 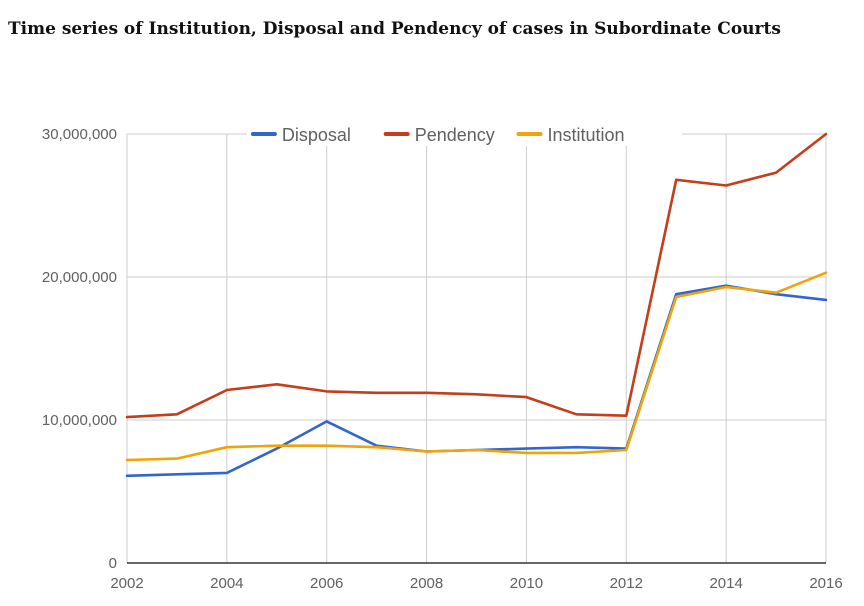 What do you see at coordinates (825, 583) in the screenshot?
I see `x-tick-label: 2016` at bounding box center [825, 583].